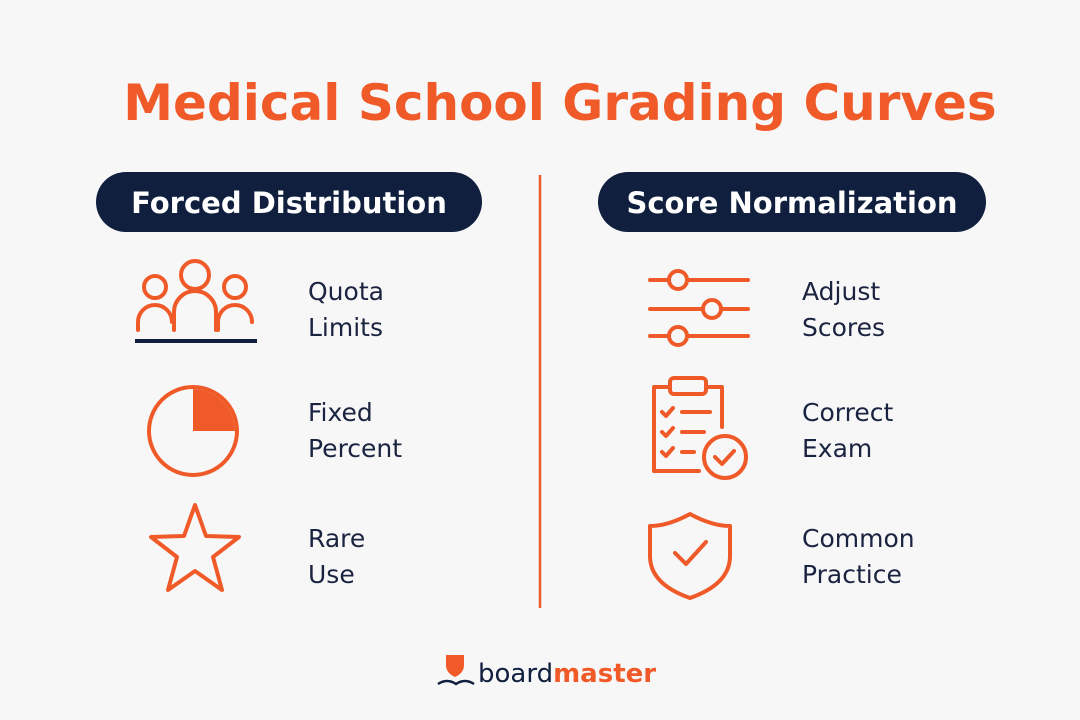  Describe the element at coordinates (699, 308) in the screenshot. I see `sliders-icon` at that location.